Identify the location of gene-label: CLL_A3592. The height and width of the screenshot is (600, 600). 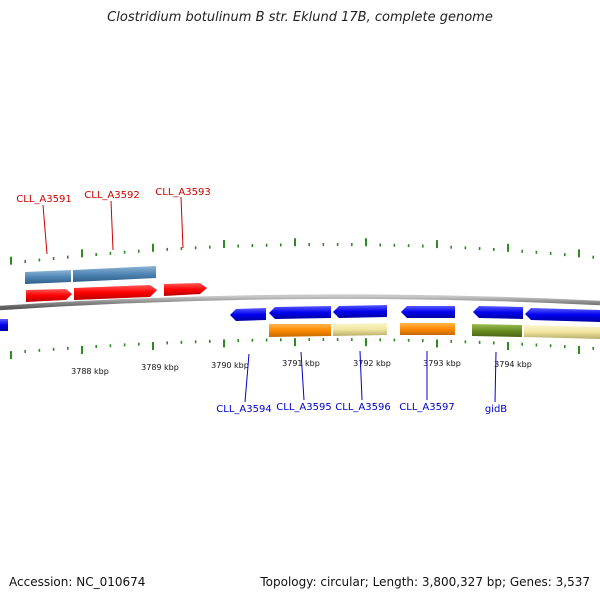
(111, 195).